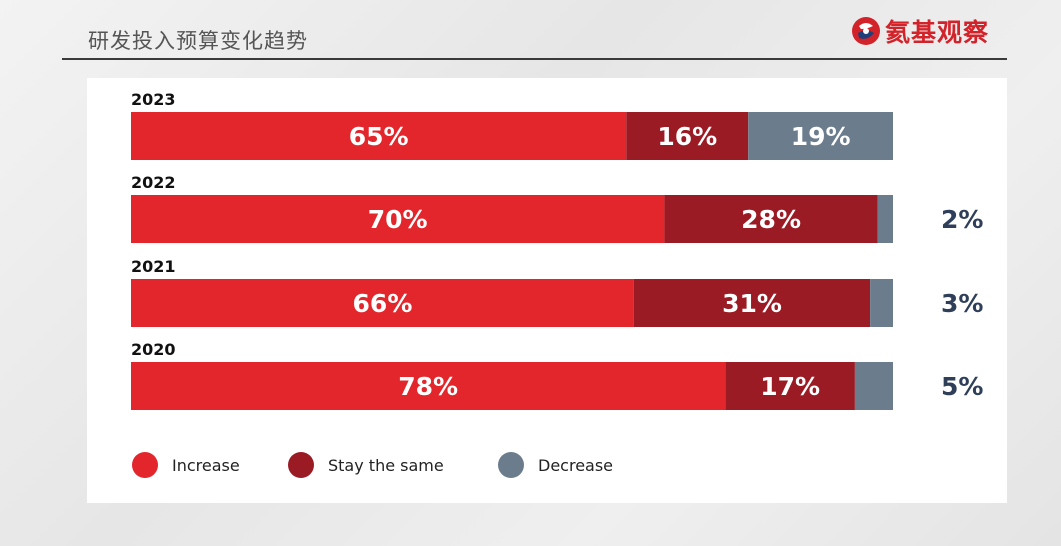 The image size is (1061, 546). I want to click on data-label: 19%, so click(821, 136).